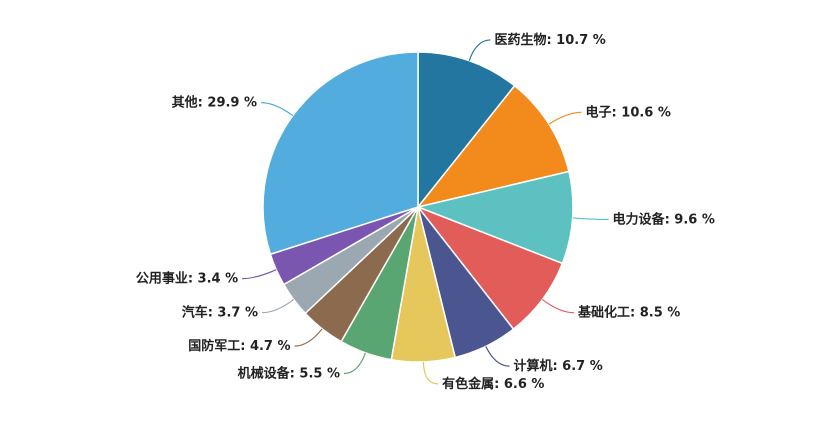 The width and height of the screenshot is (838, 439). I want to click on data-label: 计算机: 6.7 %, so click(557, 366).